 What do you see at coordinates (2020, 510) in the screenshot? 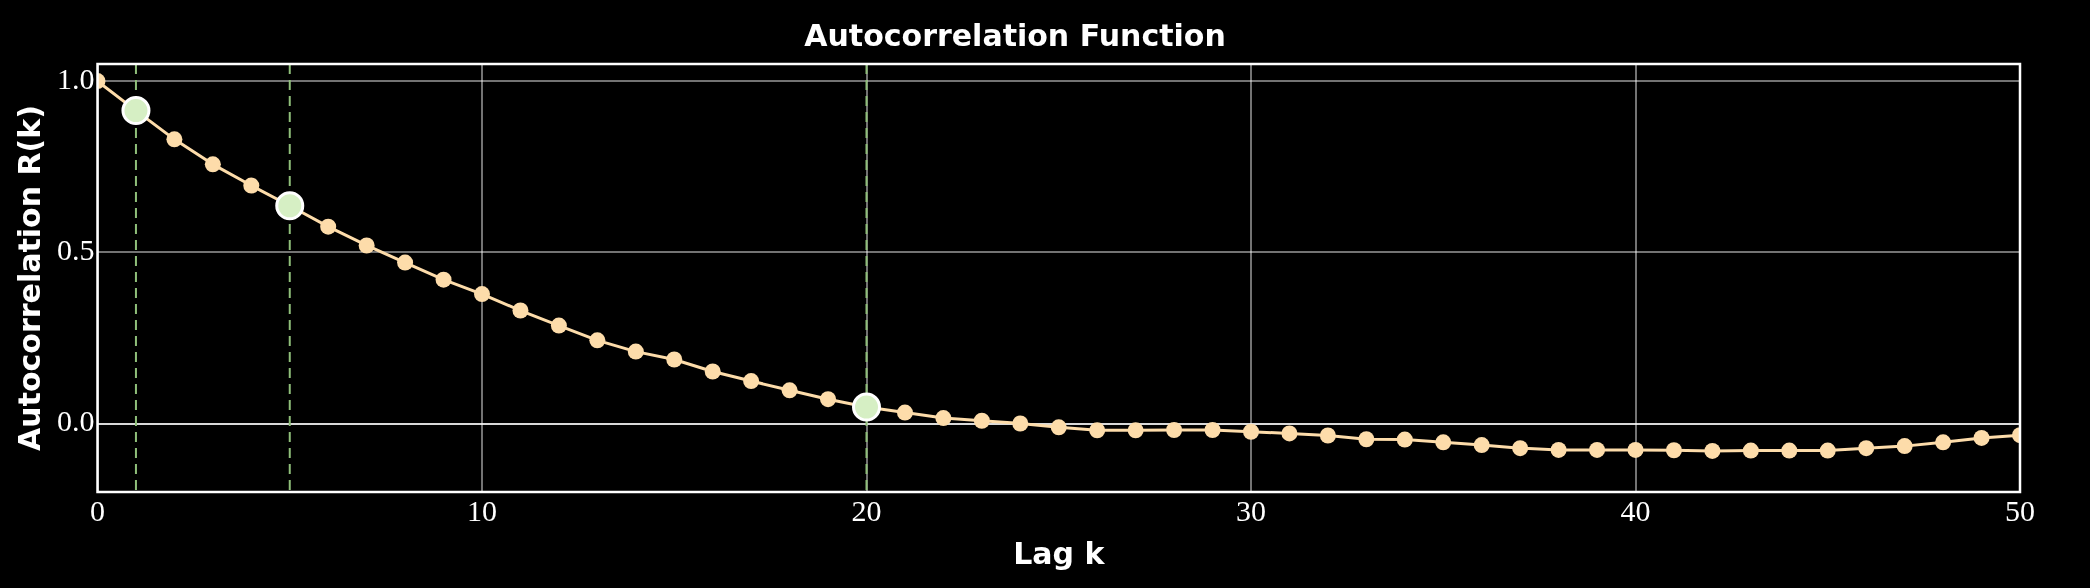
I see `x-tick-label: 50` at bounding box center [2020, 510].